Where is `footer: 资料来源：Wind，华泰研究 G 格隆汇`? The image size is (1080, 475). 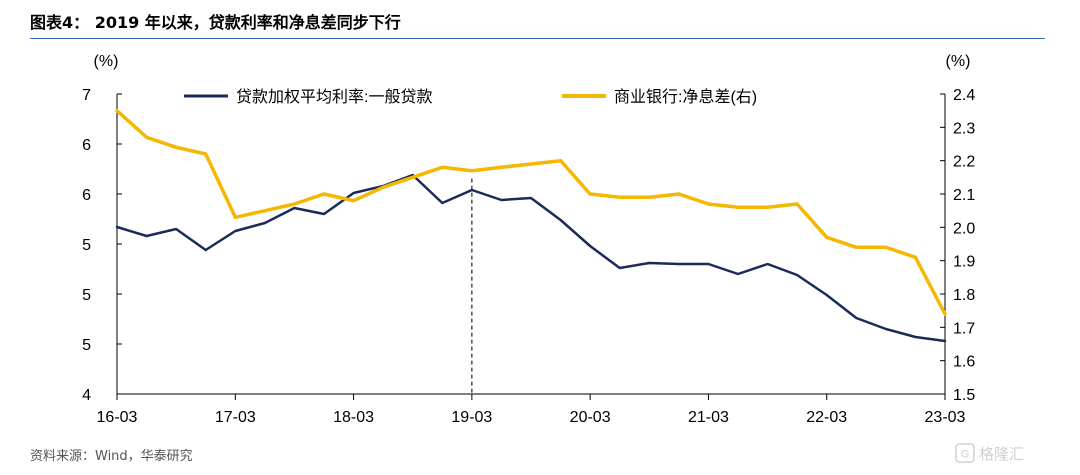 footer: 资料来源：Wind，华泰研究 G 格隆汇 is located at coordinates (540, 455).